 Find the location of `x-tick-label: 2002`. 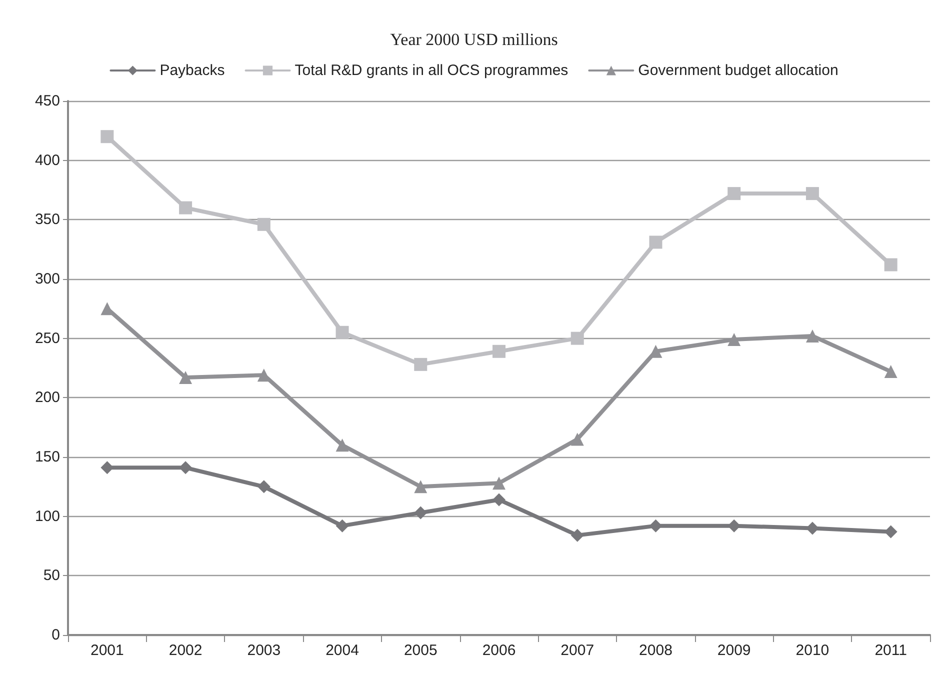

x-tick-label: 2002 is located at coordinates (185, 650).